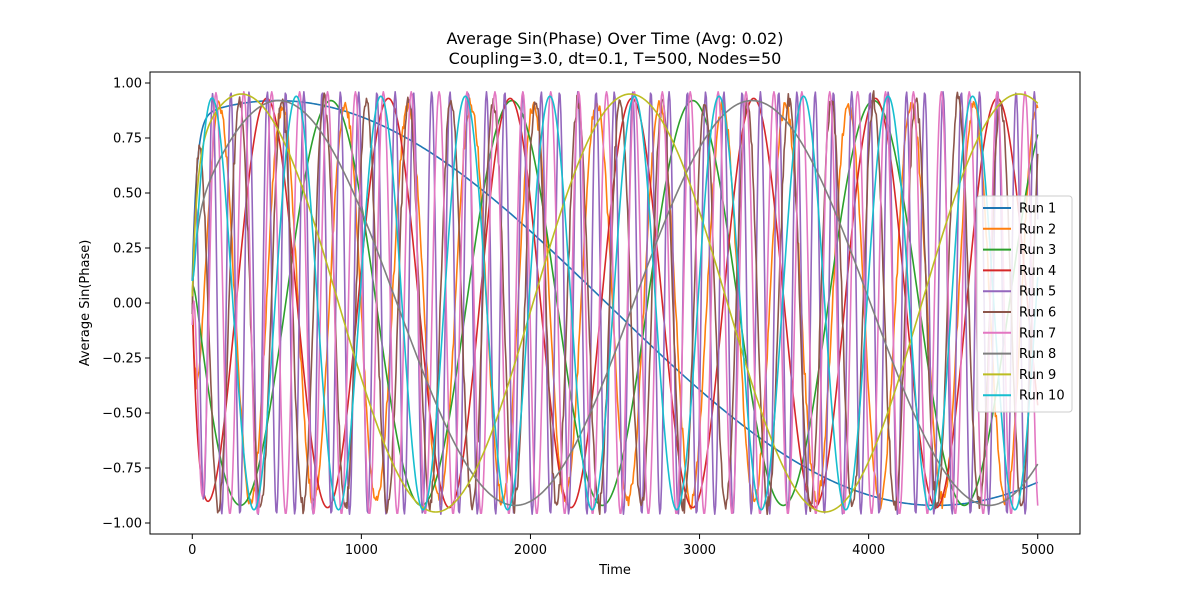  I want to click on y-tick-label: −1.00, so click(122, 524).